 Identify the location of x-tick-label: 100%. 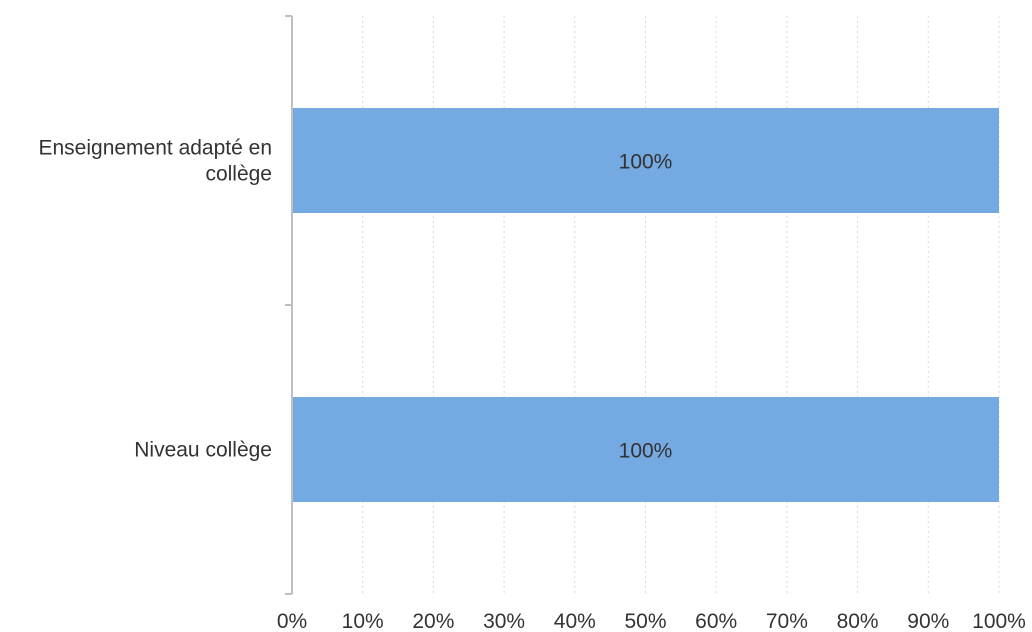
(999, 621).